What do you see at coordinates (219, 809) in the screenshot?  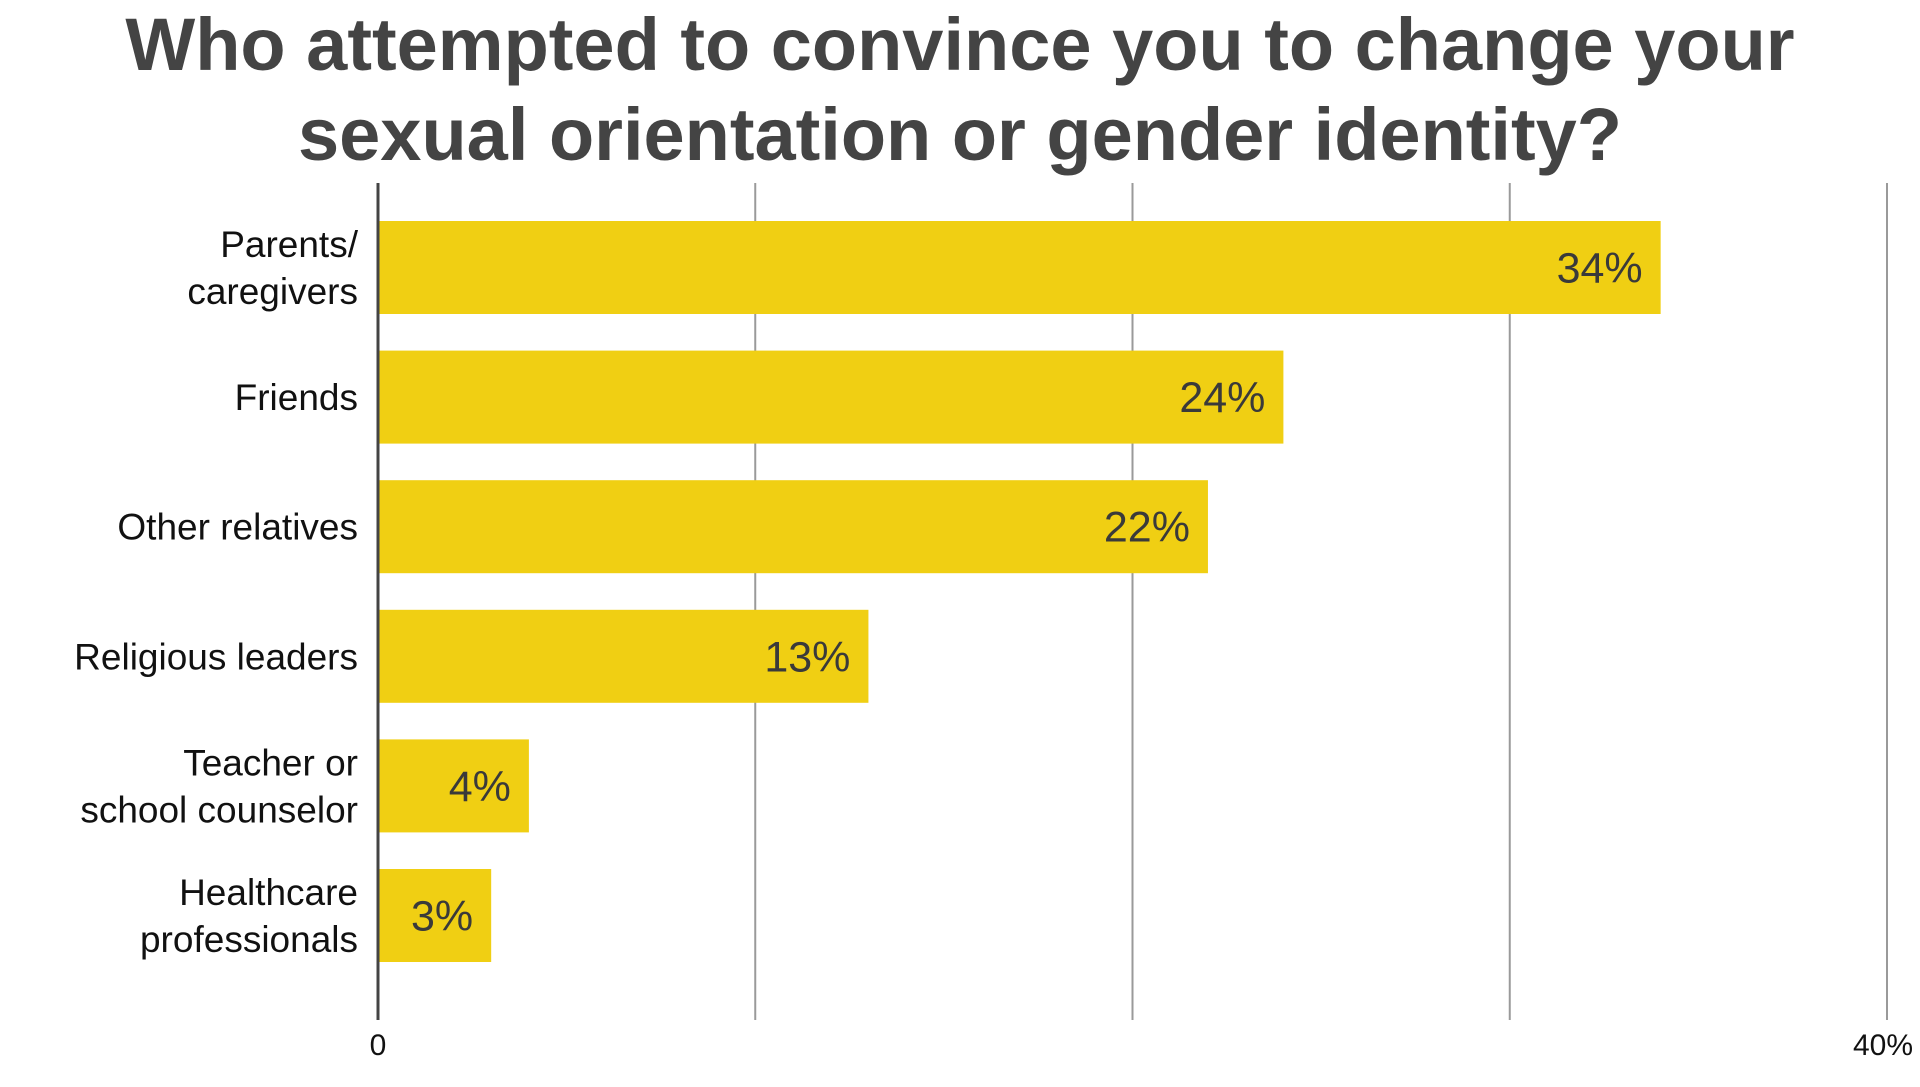 I see `category-label-4-line-1: school counselor` at bounding box center [219, 809].